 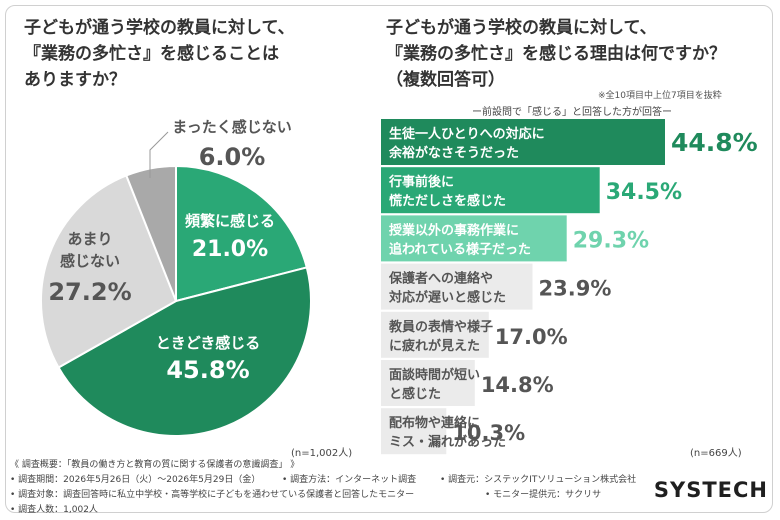 What do you see at coordinates (322, 453) in the screenshot?
I see `left-sample-size: (n=1,002人)` at bounding box center [322, 453].